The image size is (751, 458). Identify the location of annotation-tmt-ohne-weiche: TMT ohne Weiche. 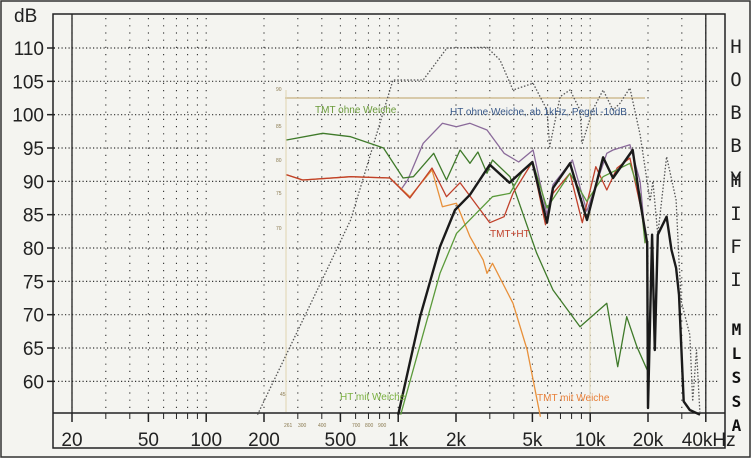
(356, 110).